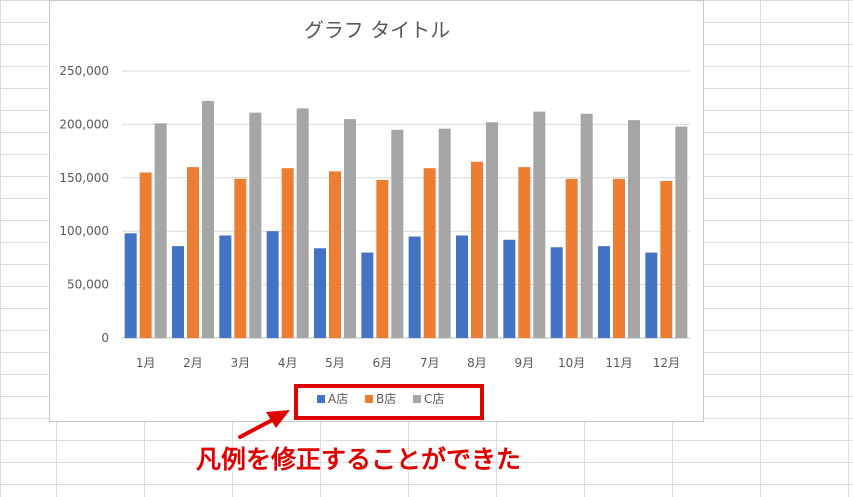  Describe the element at coordinates (338, 399) in the screenshot. I see `legend-label: A店` at that location.